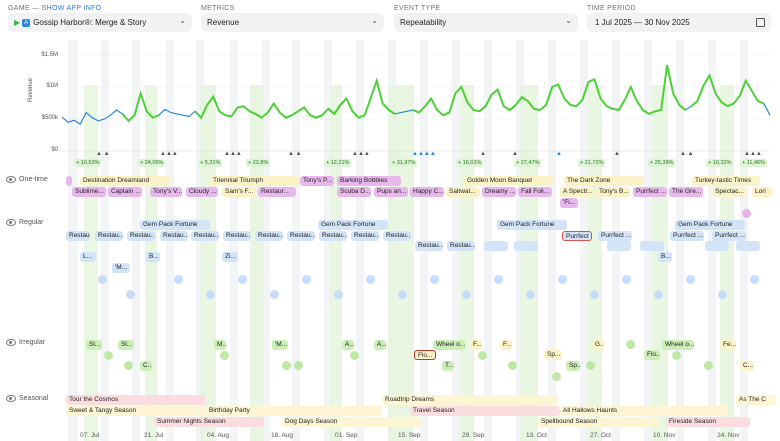 Image resolution: width=780 pixels, height=441 pixels. What do you see at coordinates (424, 154) in the screenshot?
I see `event-marker: ▲▲▲▲` at bounding box center [424, 154].